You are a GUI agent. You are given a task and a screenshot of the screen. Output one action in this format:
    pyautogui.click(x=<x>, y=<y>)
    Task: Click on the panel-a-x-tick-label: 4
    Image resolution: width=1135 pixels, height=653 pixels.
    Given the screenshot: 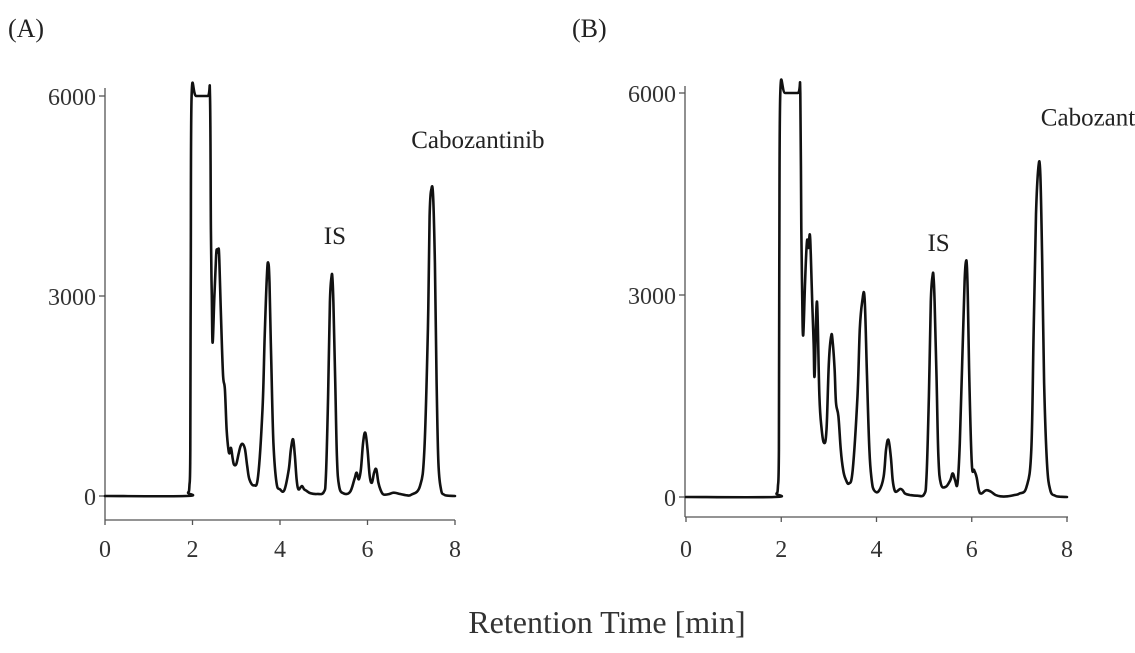 What is the action you would take?
    pyautogui.click(x=280, y=550)
    